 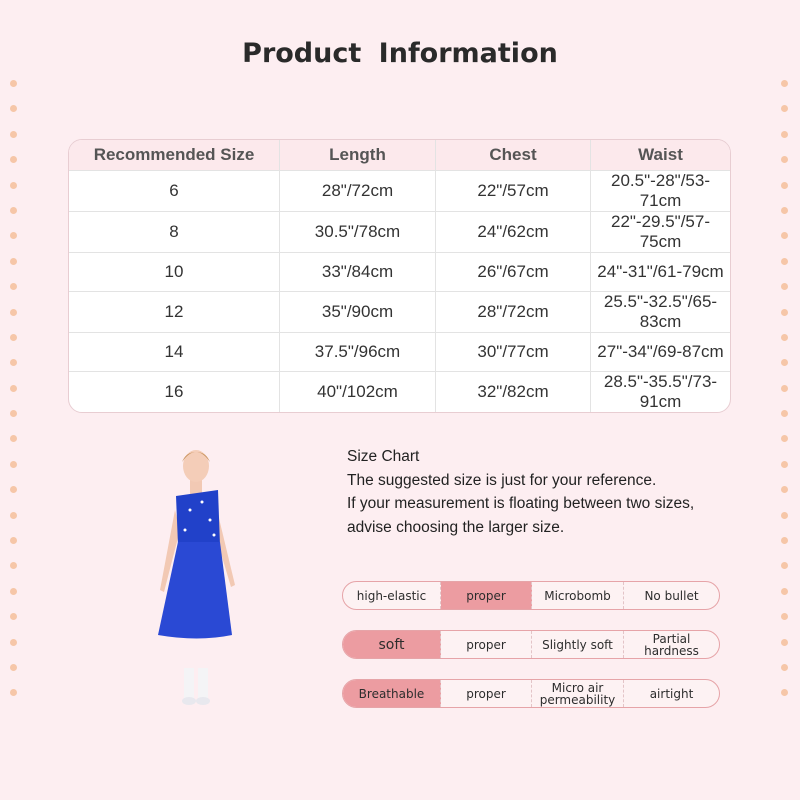 I want to click on table-cell: 30"/77cm, so click(x=513, y=352).